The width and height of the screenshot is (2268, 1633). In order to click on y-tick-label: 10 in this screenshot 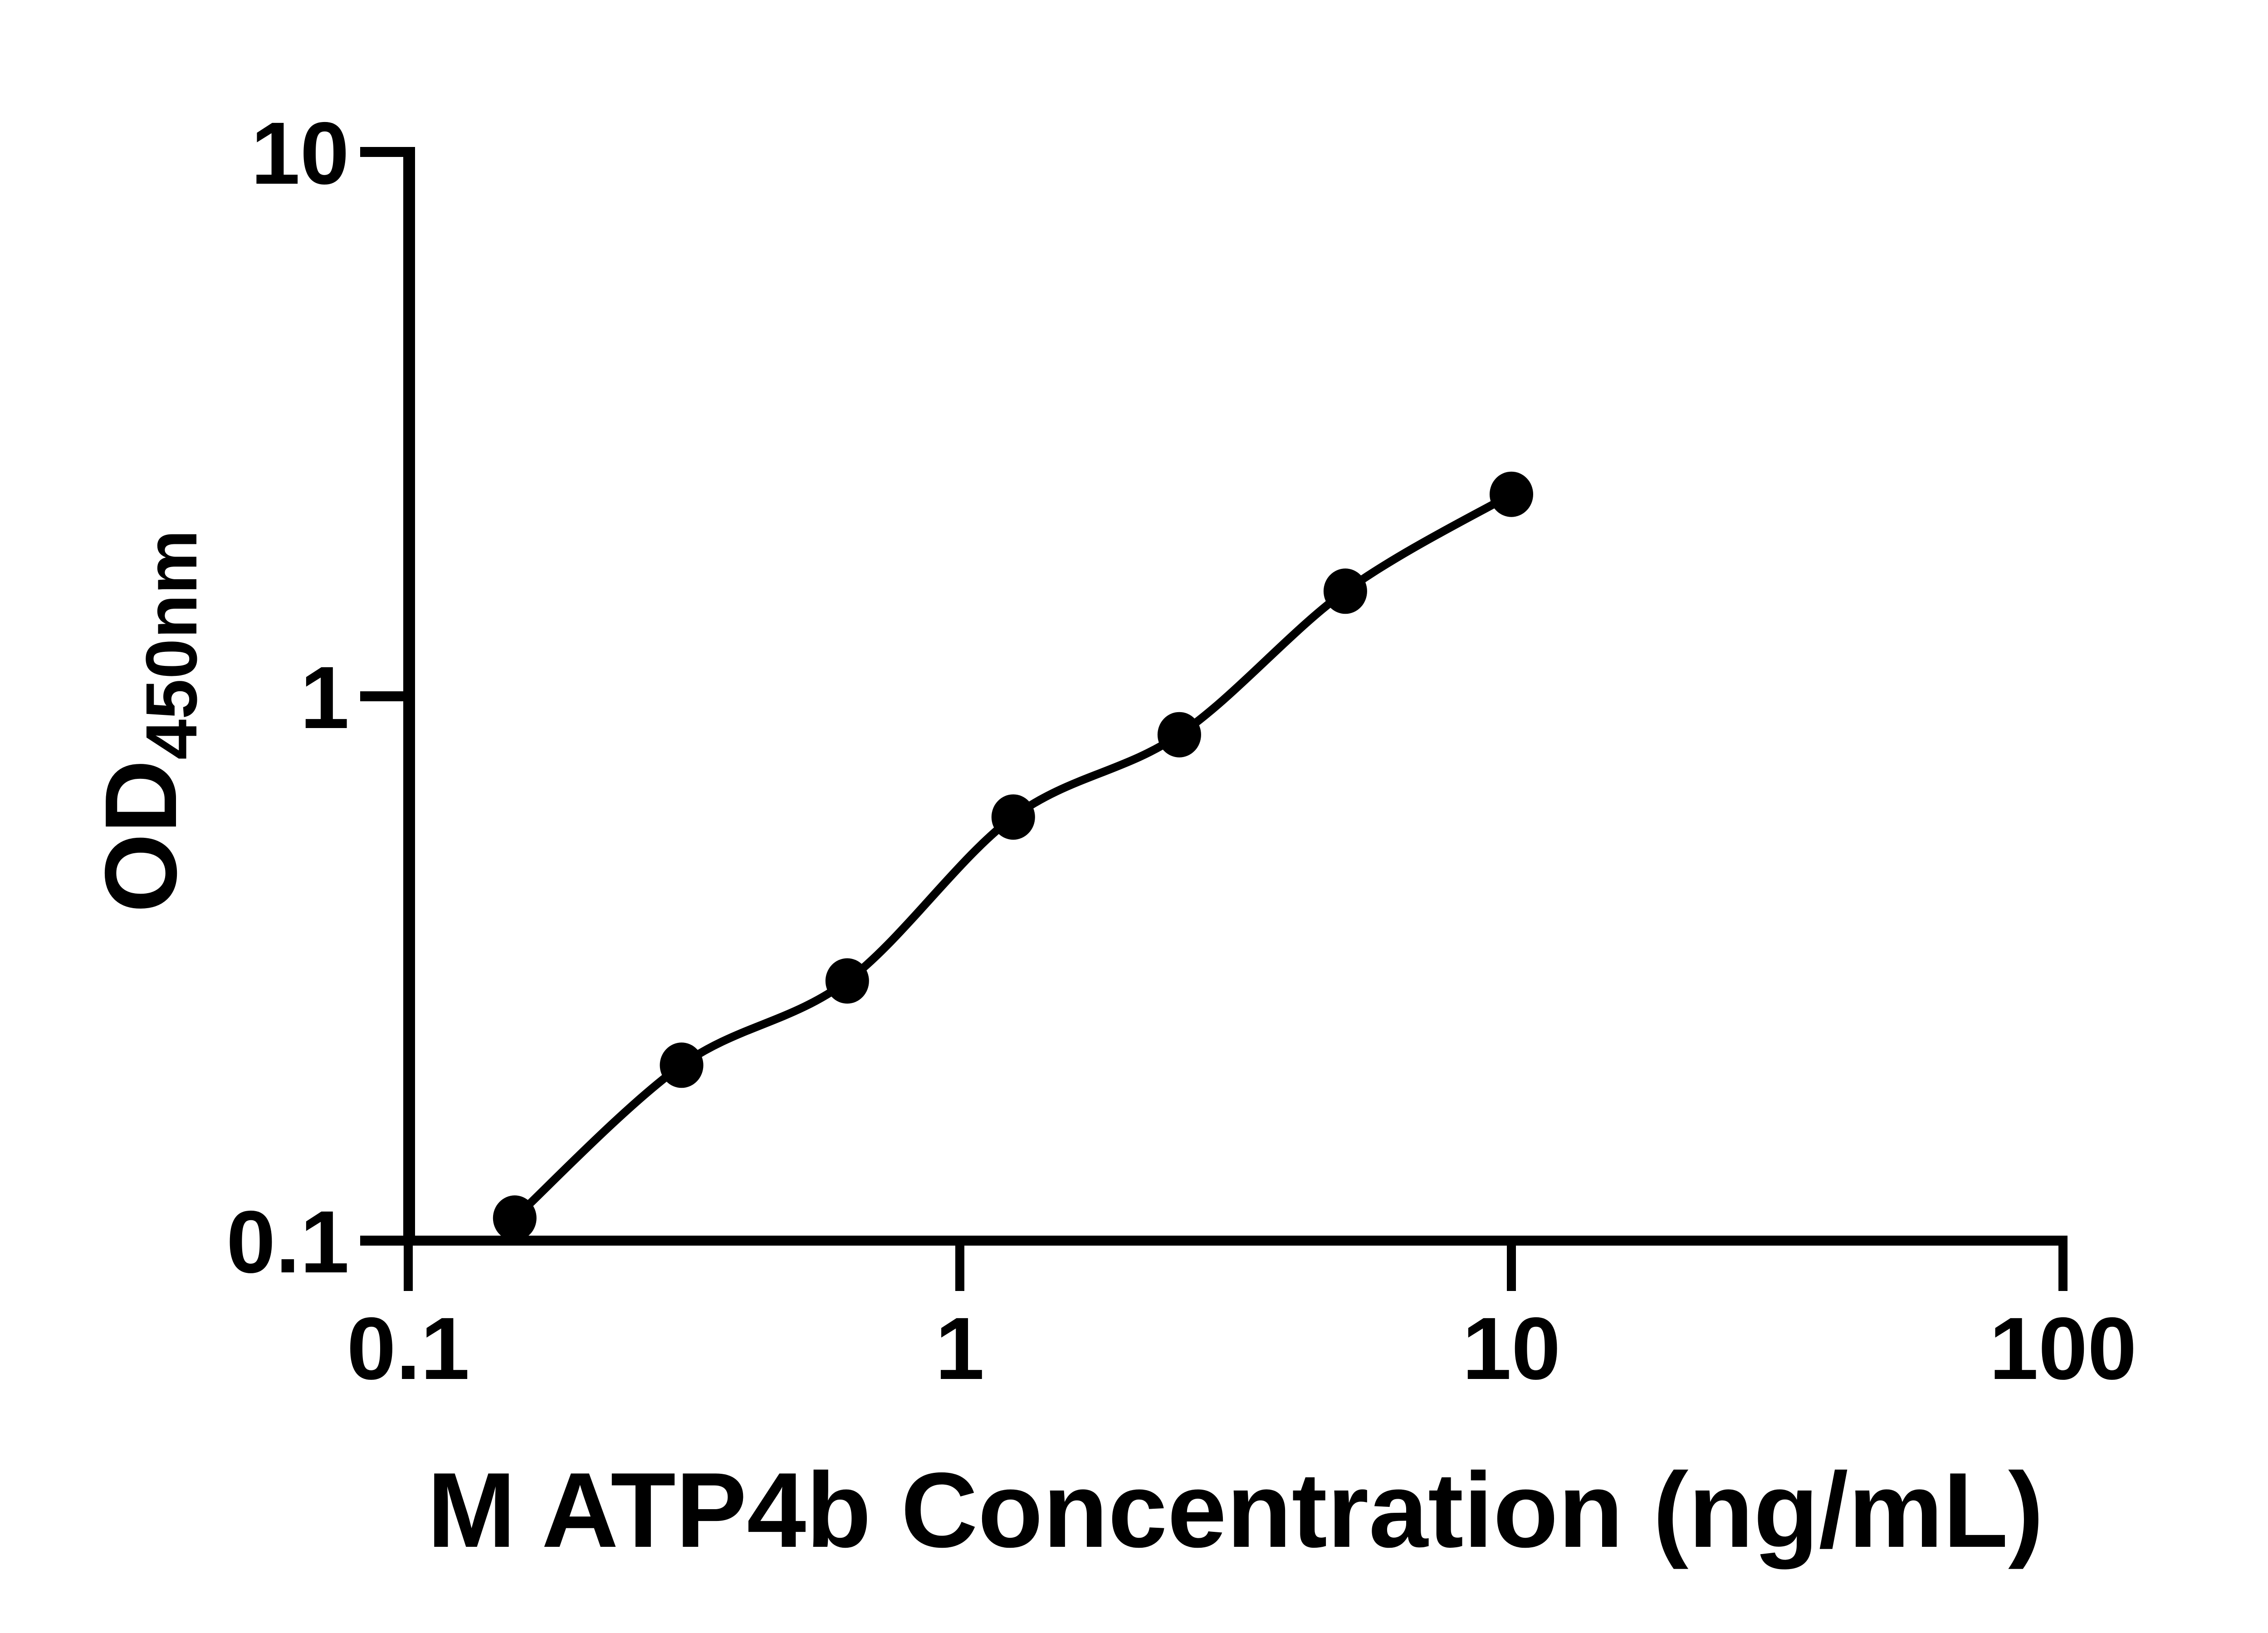, I will do `click(300, 153)`.